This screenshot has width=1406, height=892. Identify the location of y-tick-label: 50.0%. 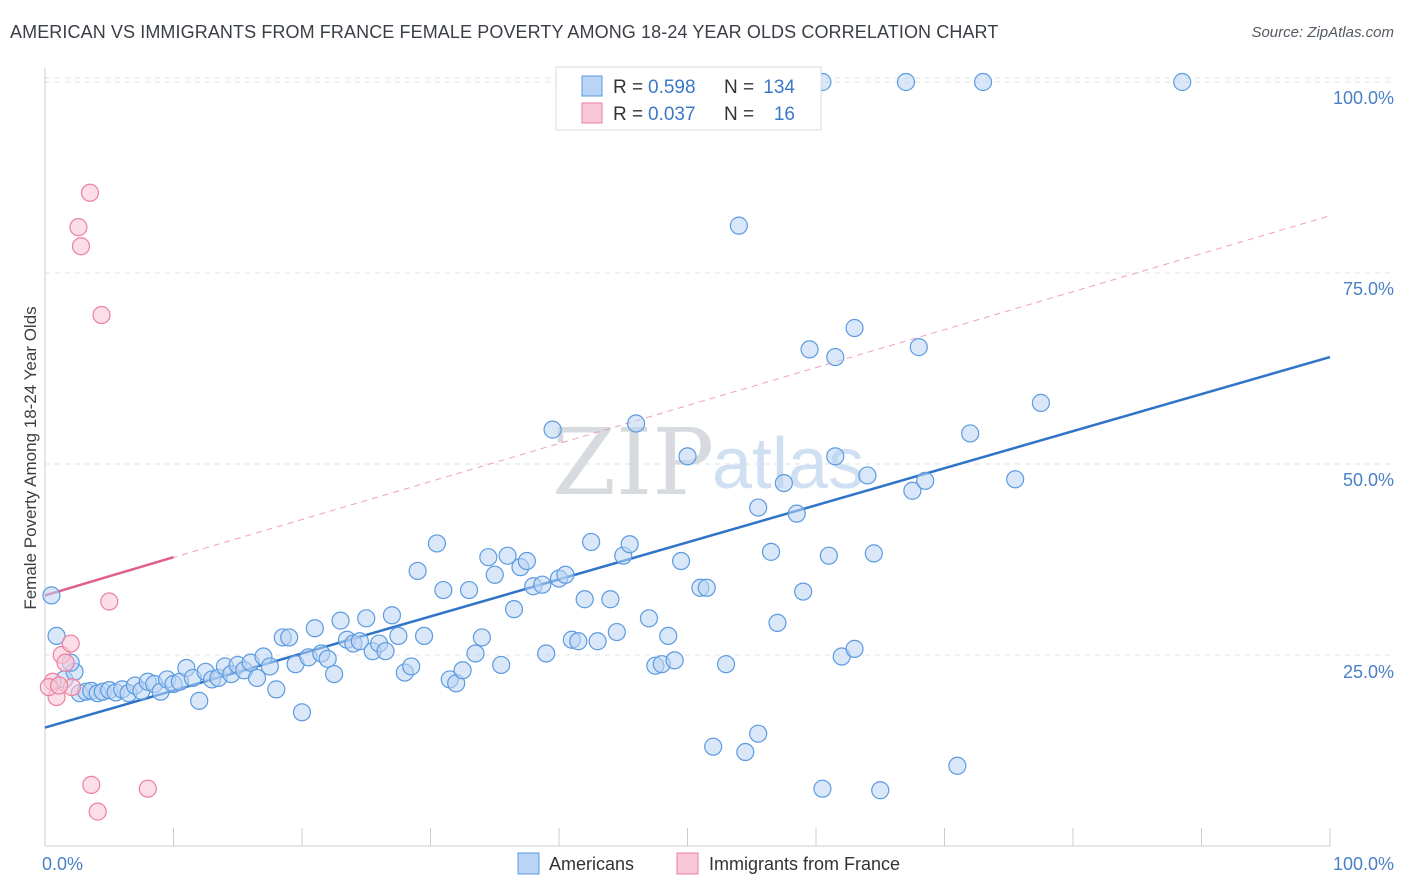
(1368, 480).